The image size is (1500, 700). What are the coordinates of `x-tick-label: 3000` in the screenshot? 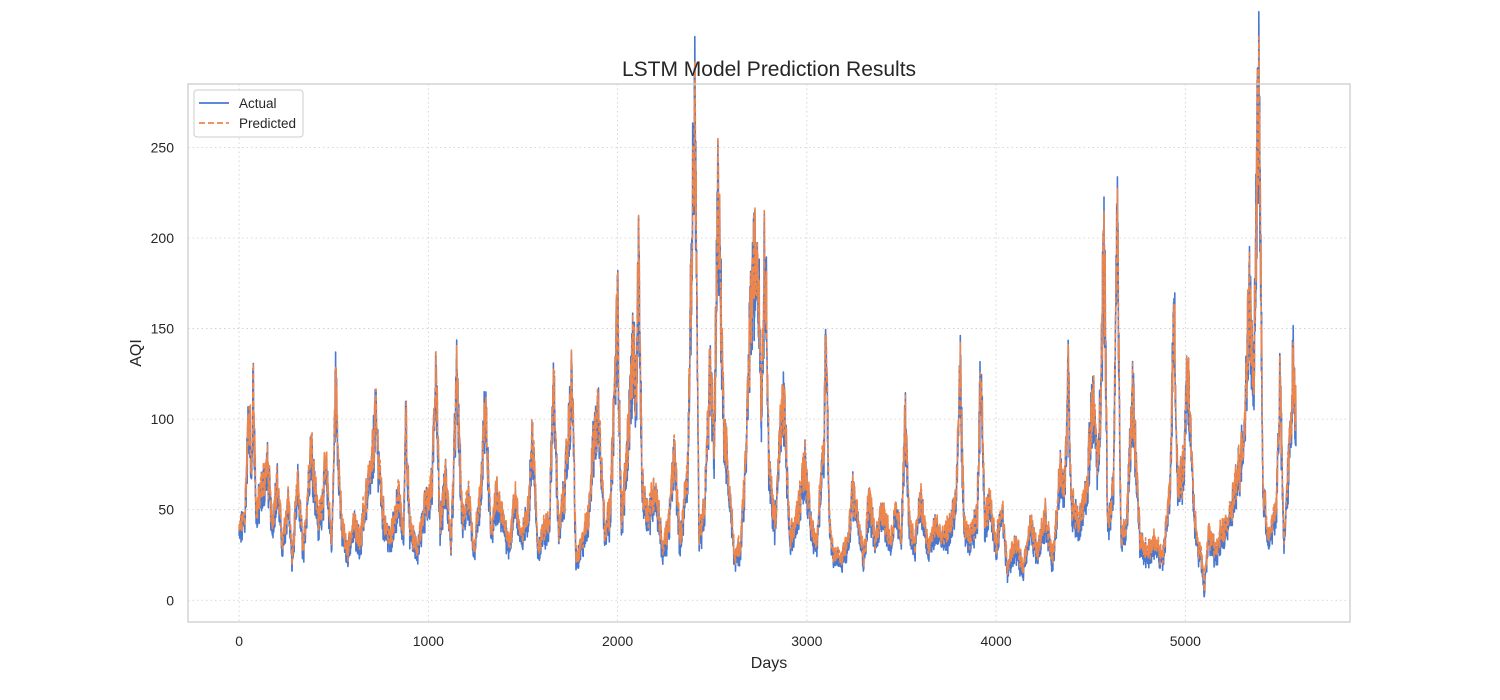 It's located at (806, 641).